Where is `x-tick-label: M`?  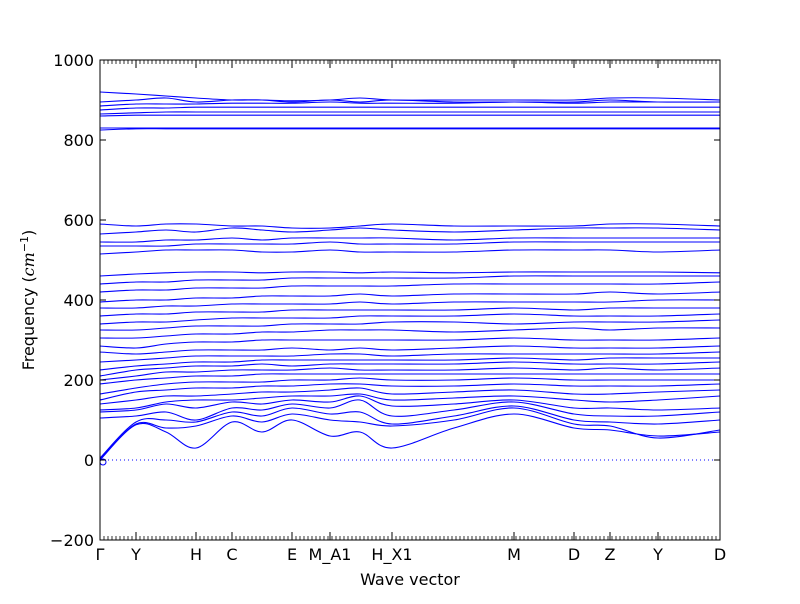 x-tick-label: M is located at coordinates (514, 554).